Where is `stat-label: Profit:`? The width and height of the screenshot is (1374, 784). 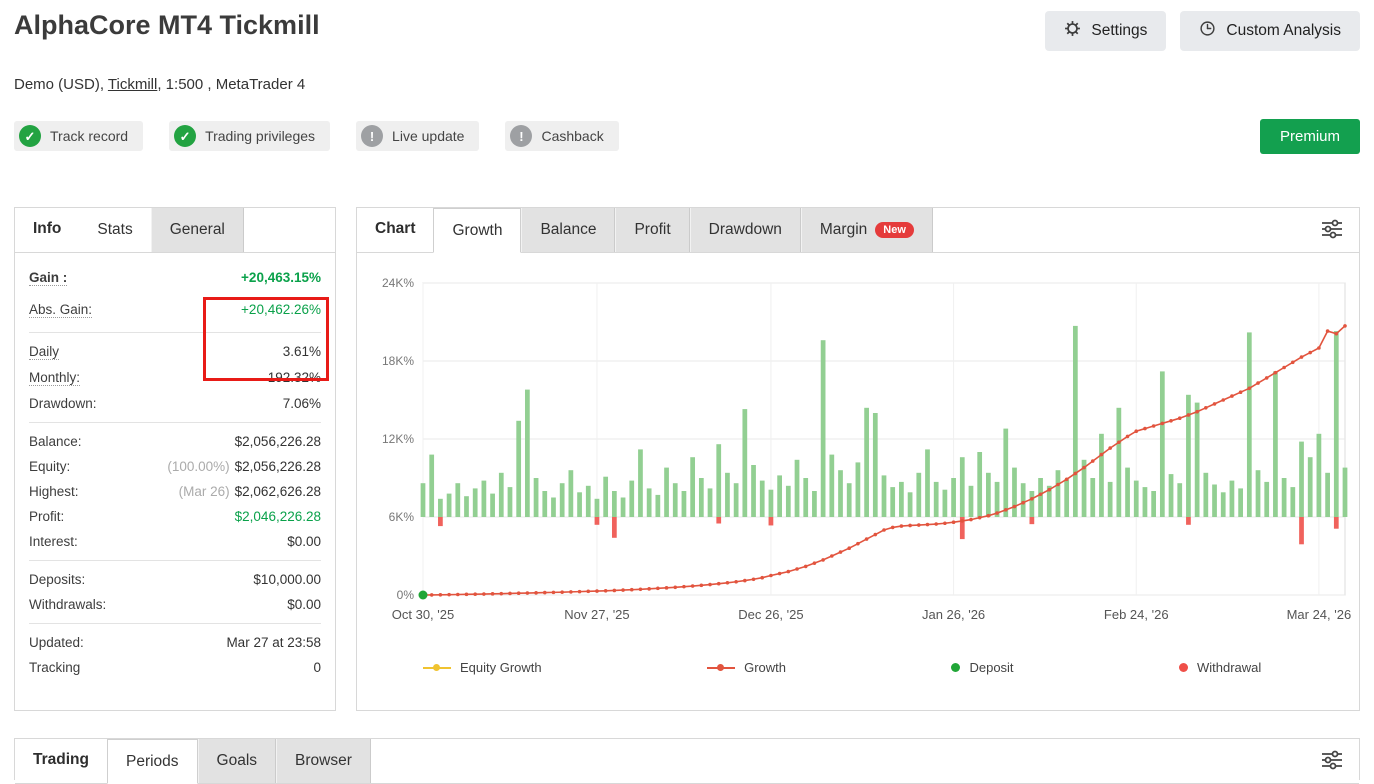
stat-label: Profit: is located at coordinates (47, 516).